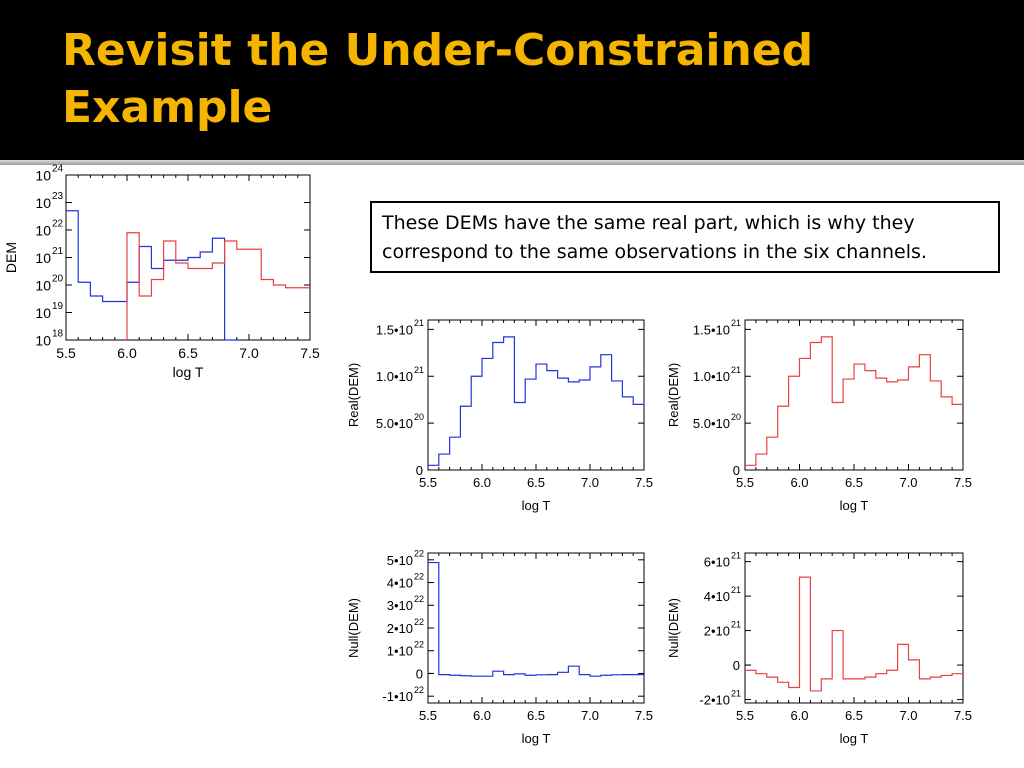 This screenshot has width=1024, height=768. Describe the element at coordinates (908, 482) in the screenshot. I see `x-tick-label: 7.0` at that location.